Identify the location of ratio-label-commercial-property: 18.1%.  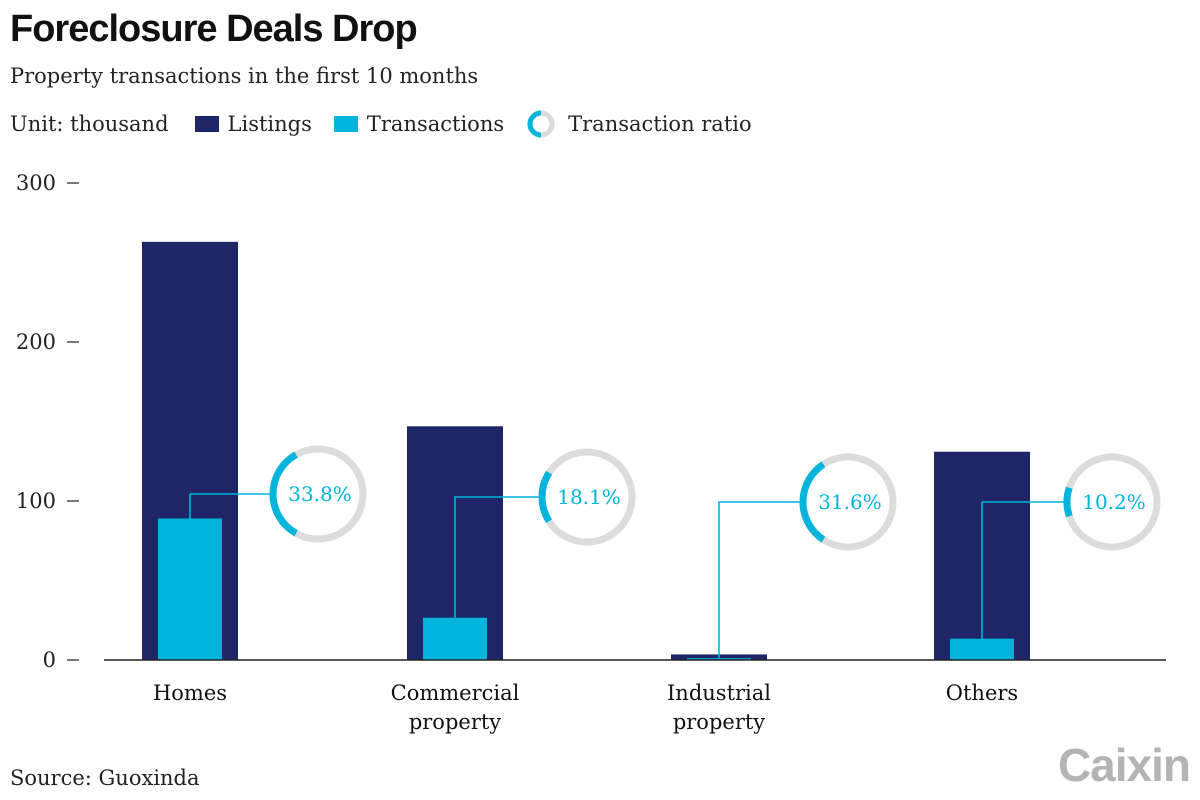
(589, 497).